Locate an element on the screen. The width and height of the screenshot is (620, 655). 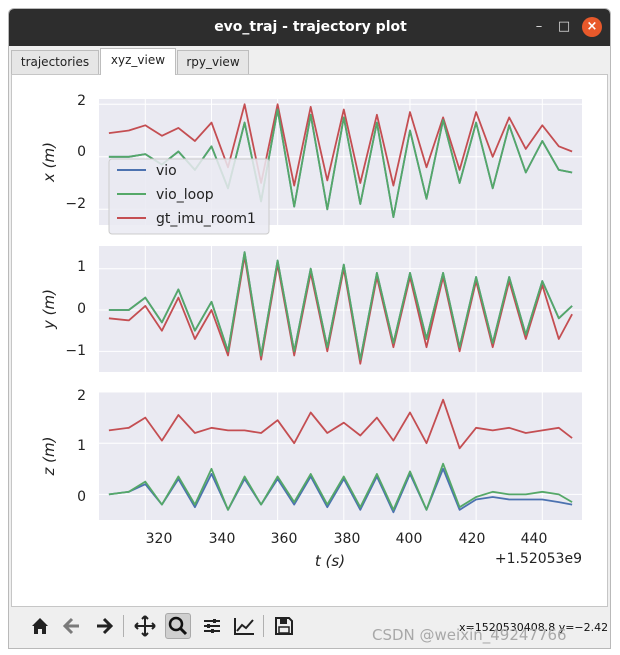
x-panel-ytick-label: 2 is located at coordinates (81, 101).